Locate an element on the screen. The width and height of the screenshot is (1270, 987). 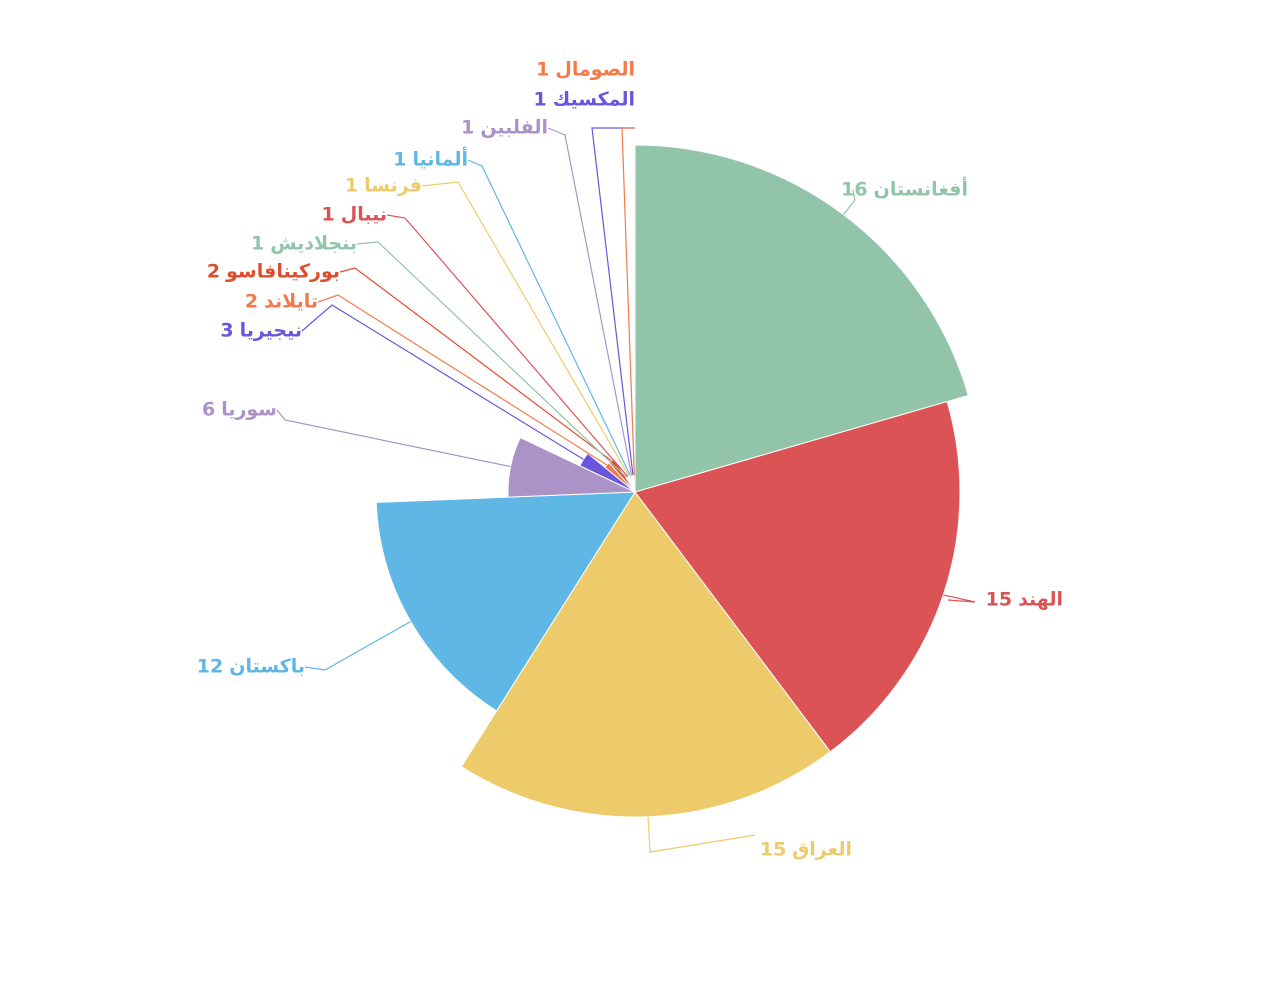
slice-label-name: ألمانيا is located at coordinates (440, 159).